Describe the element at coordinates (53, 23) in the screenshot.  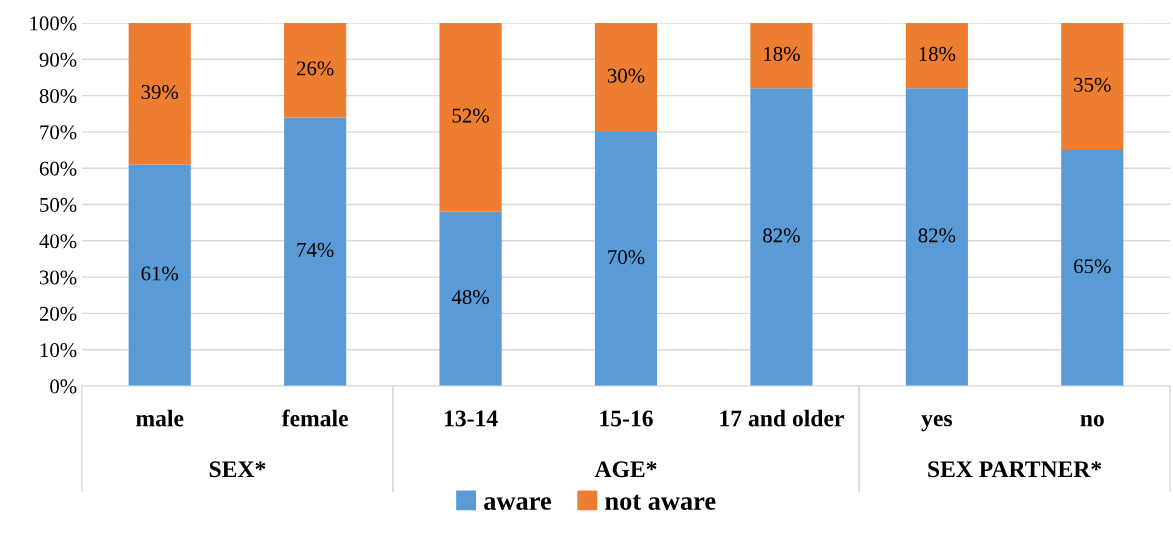
I see `y-tick-label: 100%` at that location.